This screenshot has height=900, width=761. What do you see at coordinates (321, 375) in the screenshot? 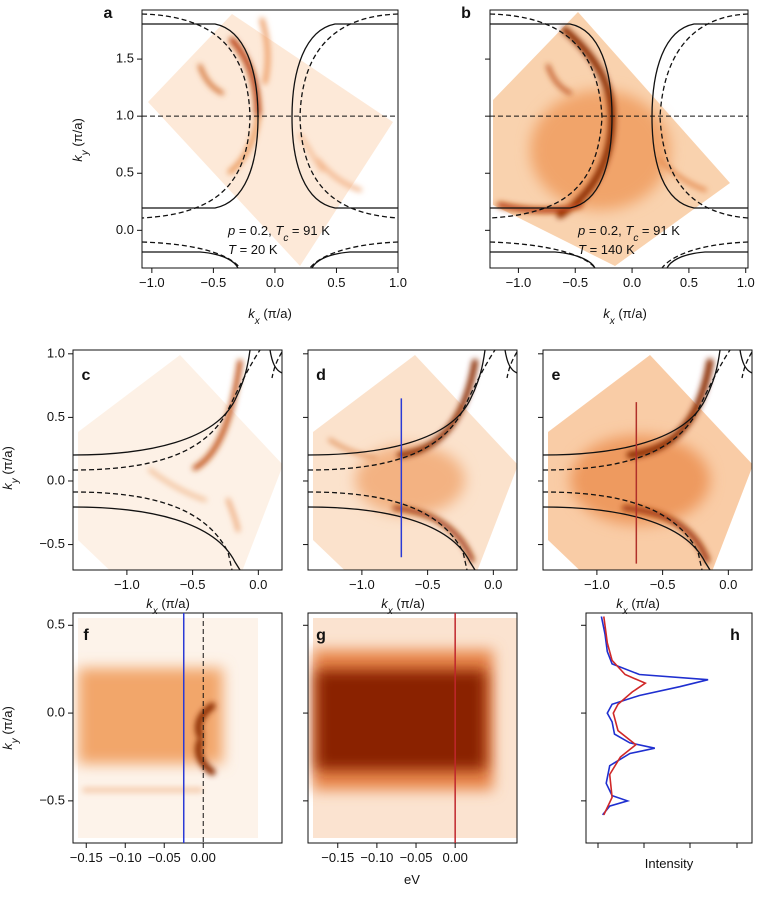
I see `panel-label: d` at bounding box center [321, 375].